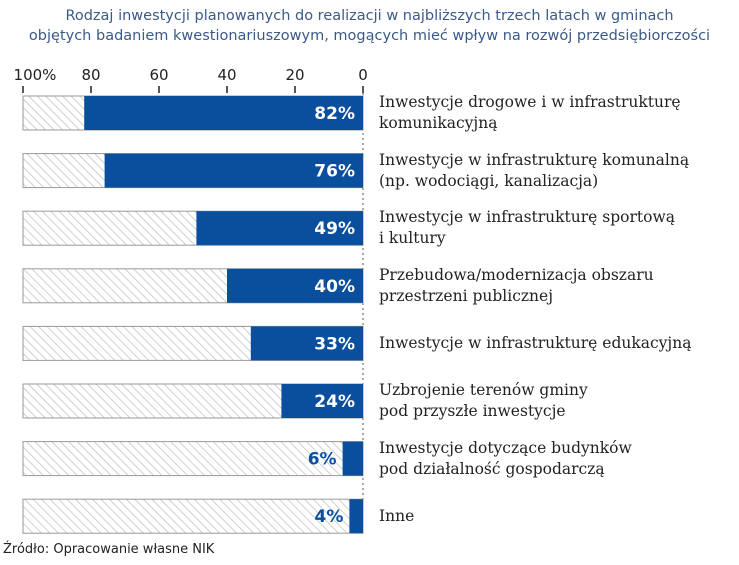 This screenshot has width=739, height=565. What do you see at coordinates (35, 75) in the screenshot?
I see `axis-tick-label: 100%` at bounding box center [35, 75].